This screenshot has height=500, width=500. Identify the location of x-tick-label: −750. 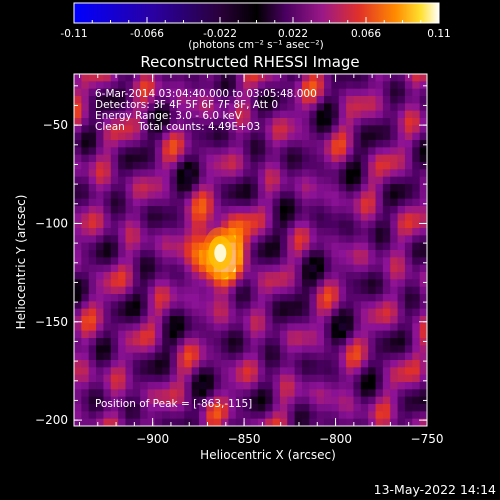
(427, 439).